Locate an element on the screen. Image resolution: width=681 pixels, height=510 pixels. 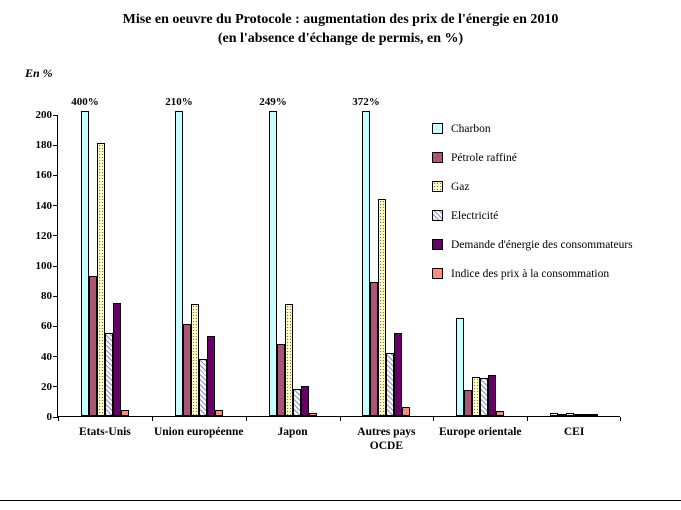
y-tick-label: 200 is located at coordinates (44, 115).